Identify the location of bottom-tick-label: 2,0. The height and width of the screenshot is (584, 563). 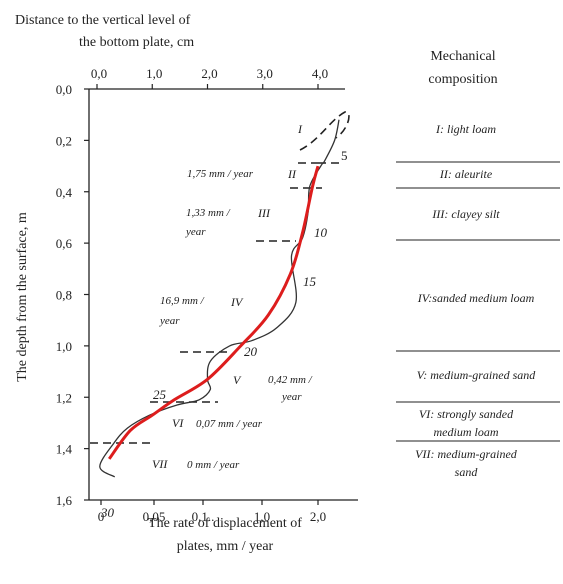
(318, 516).